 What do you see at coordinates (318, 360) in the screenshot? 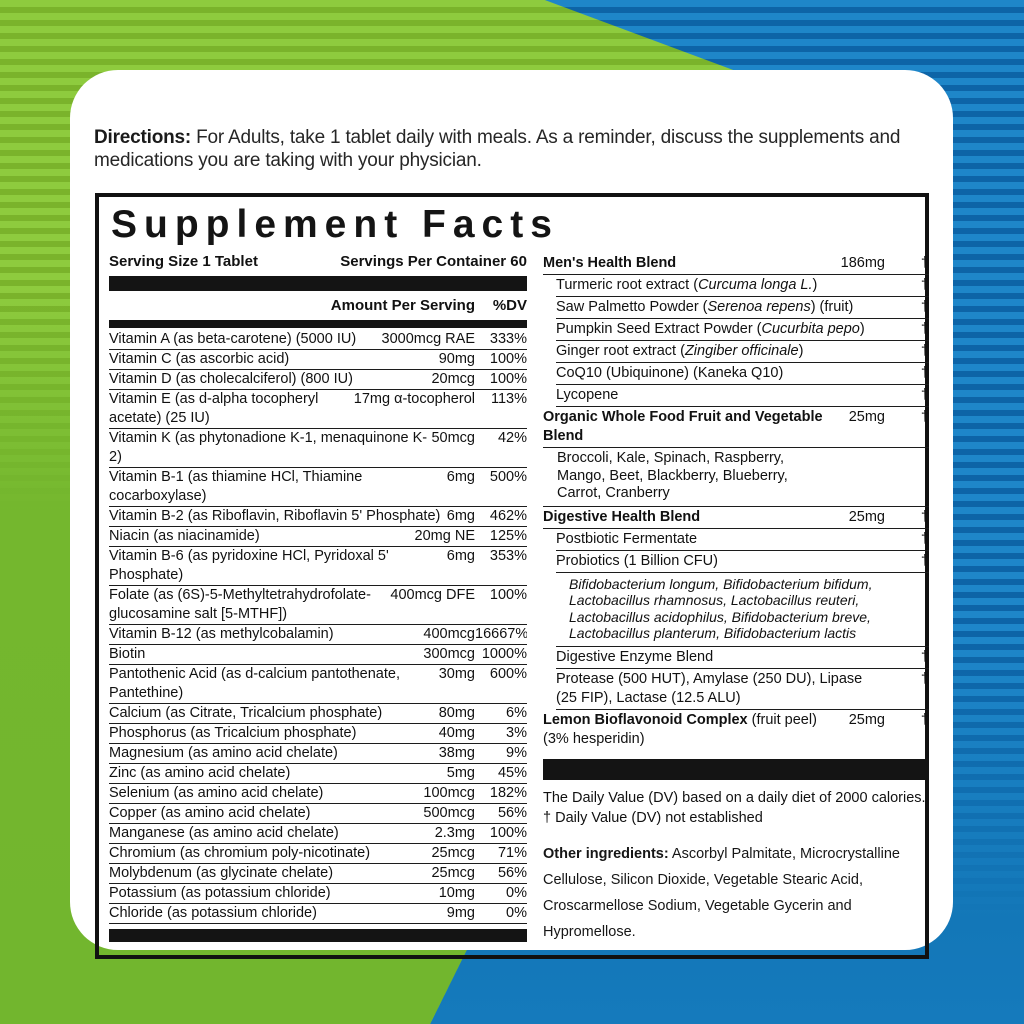
I see `nutrient-row: 90mg 100% Vitamin C (as ascorbic acid)` at bounding box center [318, 360].